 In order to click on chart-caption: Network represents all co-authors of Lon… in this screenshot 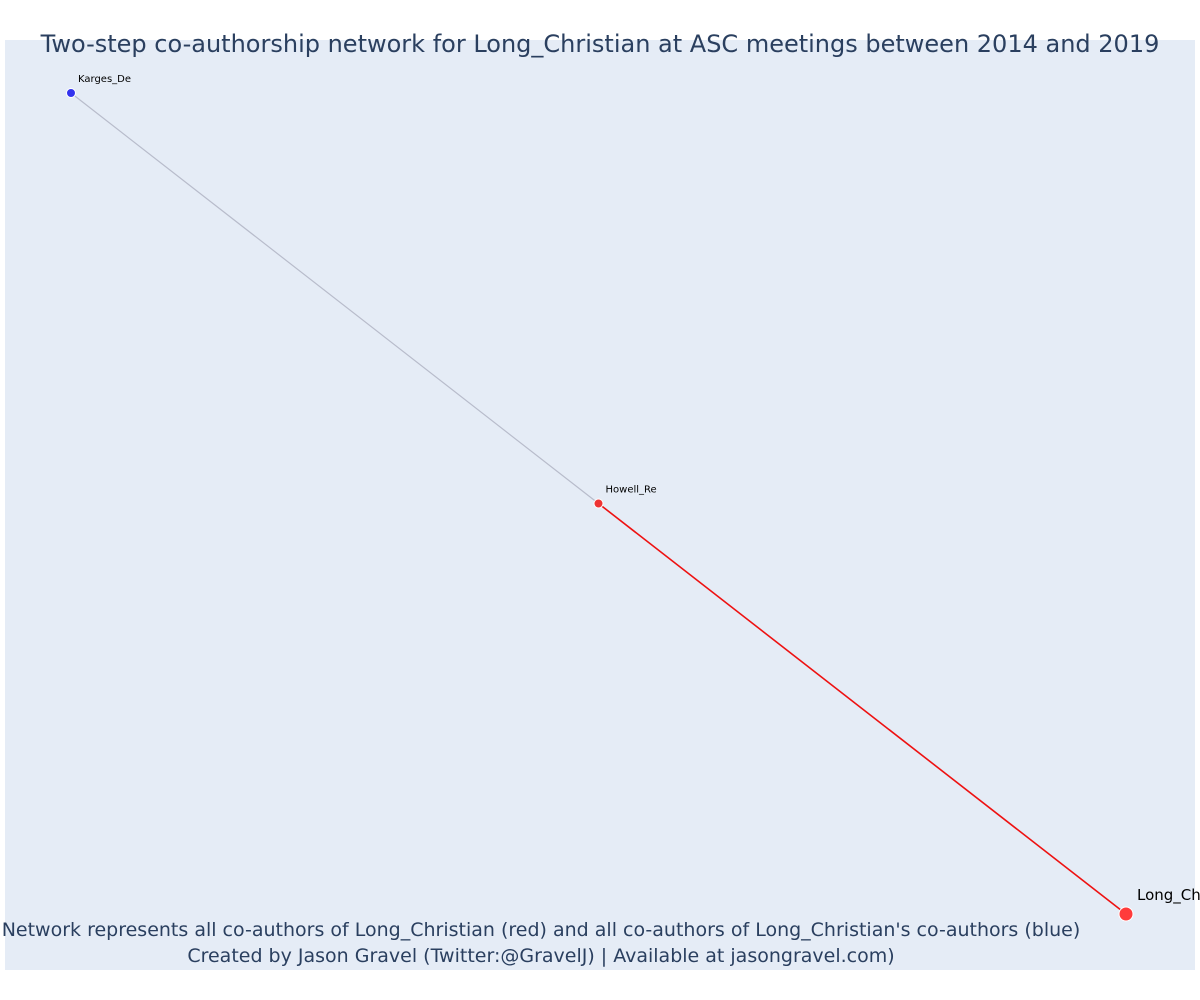, I will do `click(541, 943)`.